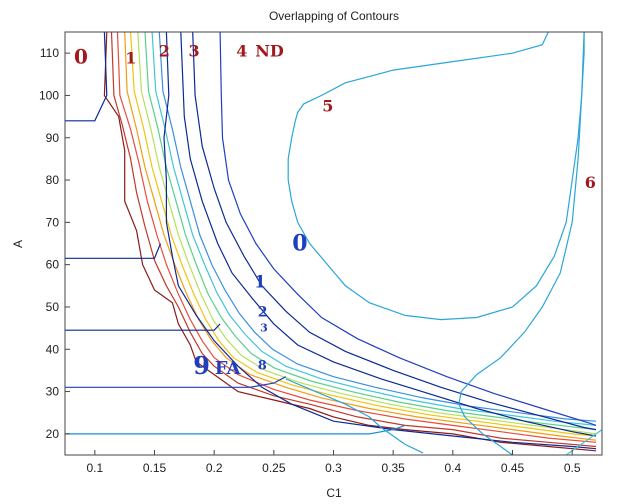 The image size is (619, 504). Describe the element at coordinates (214, 468) in the screenshot. I see `x-tick-label: 0.2` at that location.